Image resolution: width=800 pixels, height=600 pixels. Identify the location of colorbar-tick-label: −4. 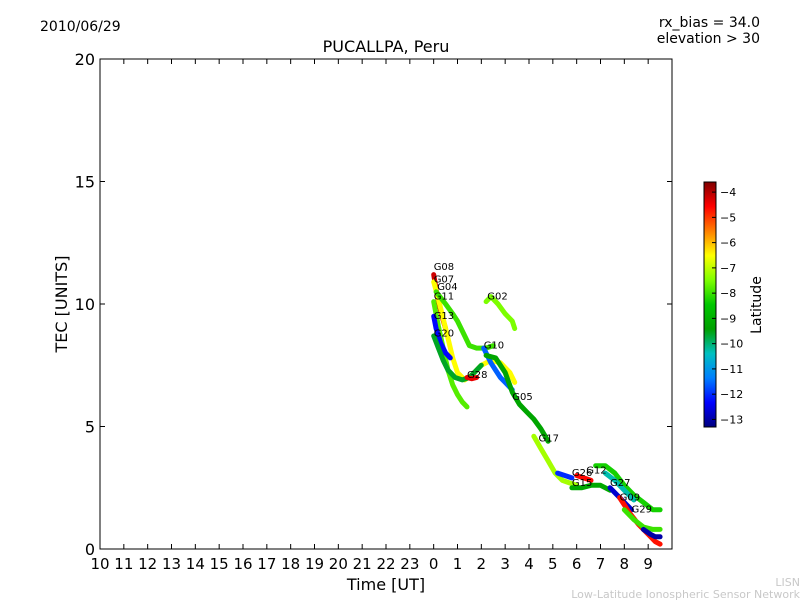
(728, 192).